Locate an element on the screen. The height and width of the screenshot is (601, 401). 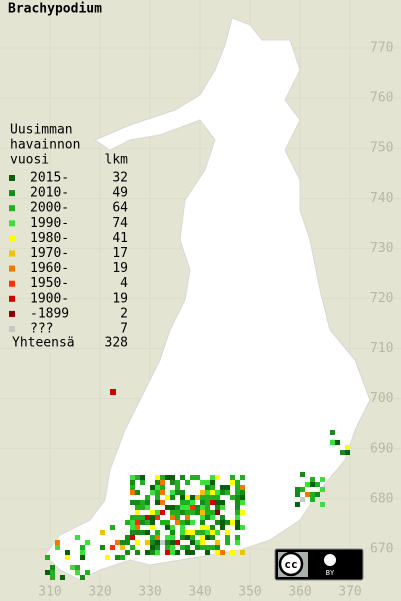
legend-count: 7 is located at coordinates (124, 329).